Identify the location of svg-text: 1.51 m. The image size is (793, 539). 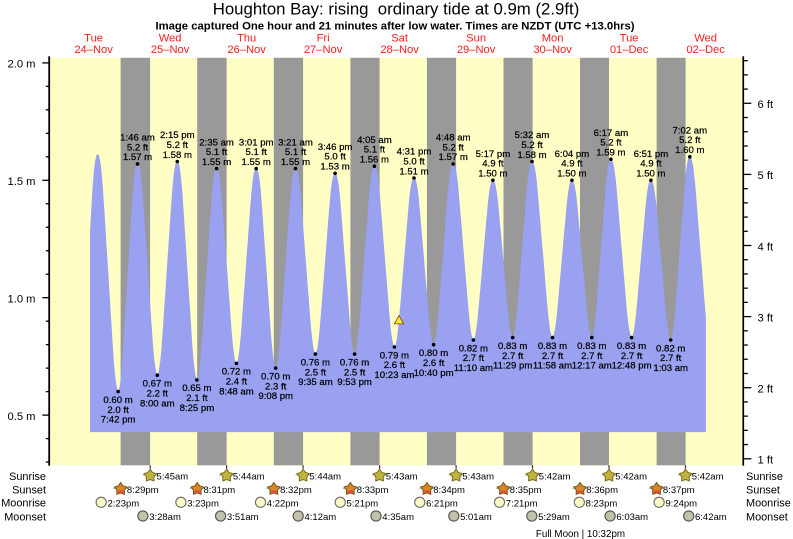
(413, 171).